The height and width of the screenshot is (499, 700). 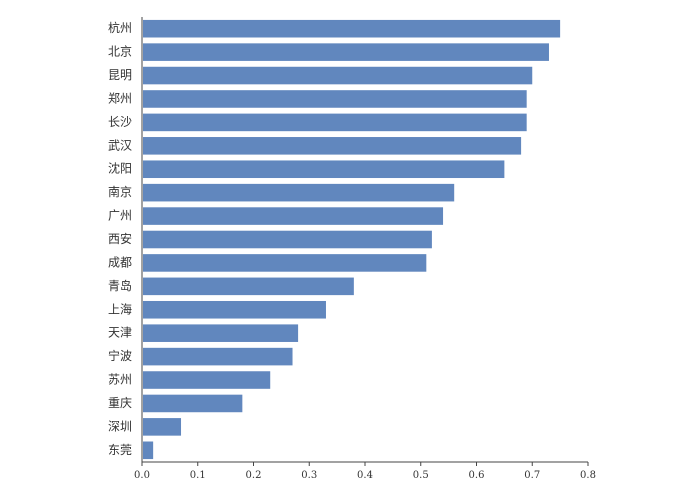 I want to click on category-label: 上海, so click(x=120, y=308).